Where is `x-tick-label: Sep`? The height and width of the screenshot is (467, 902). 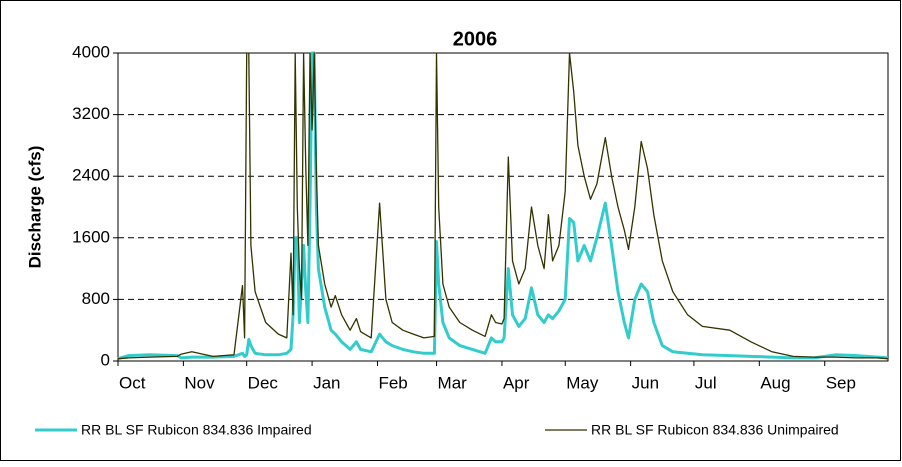 x-tick-label: Sep is located at coordinates (841, 382).